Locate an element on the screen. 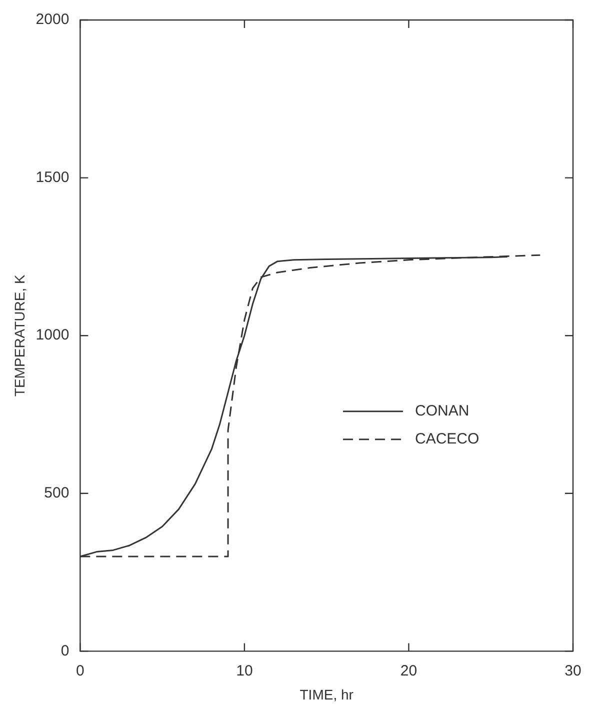  legend-label: CACECO is located at coordinates (447, 439).